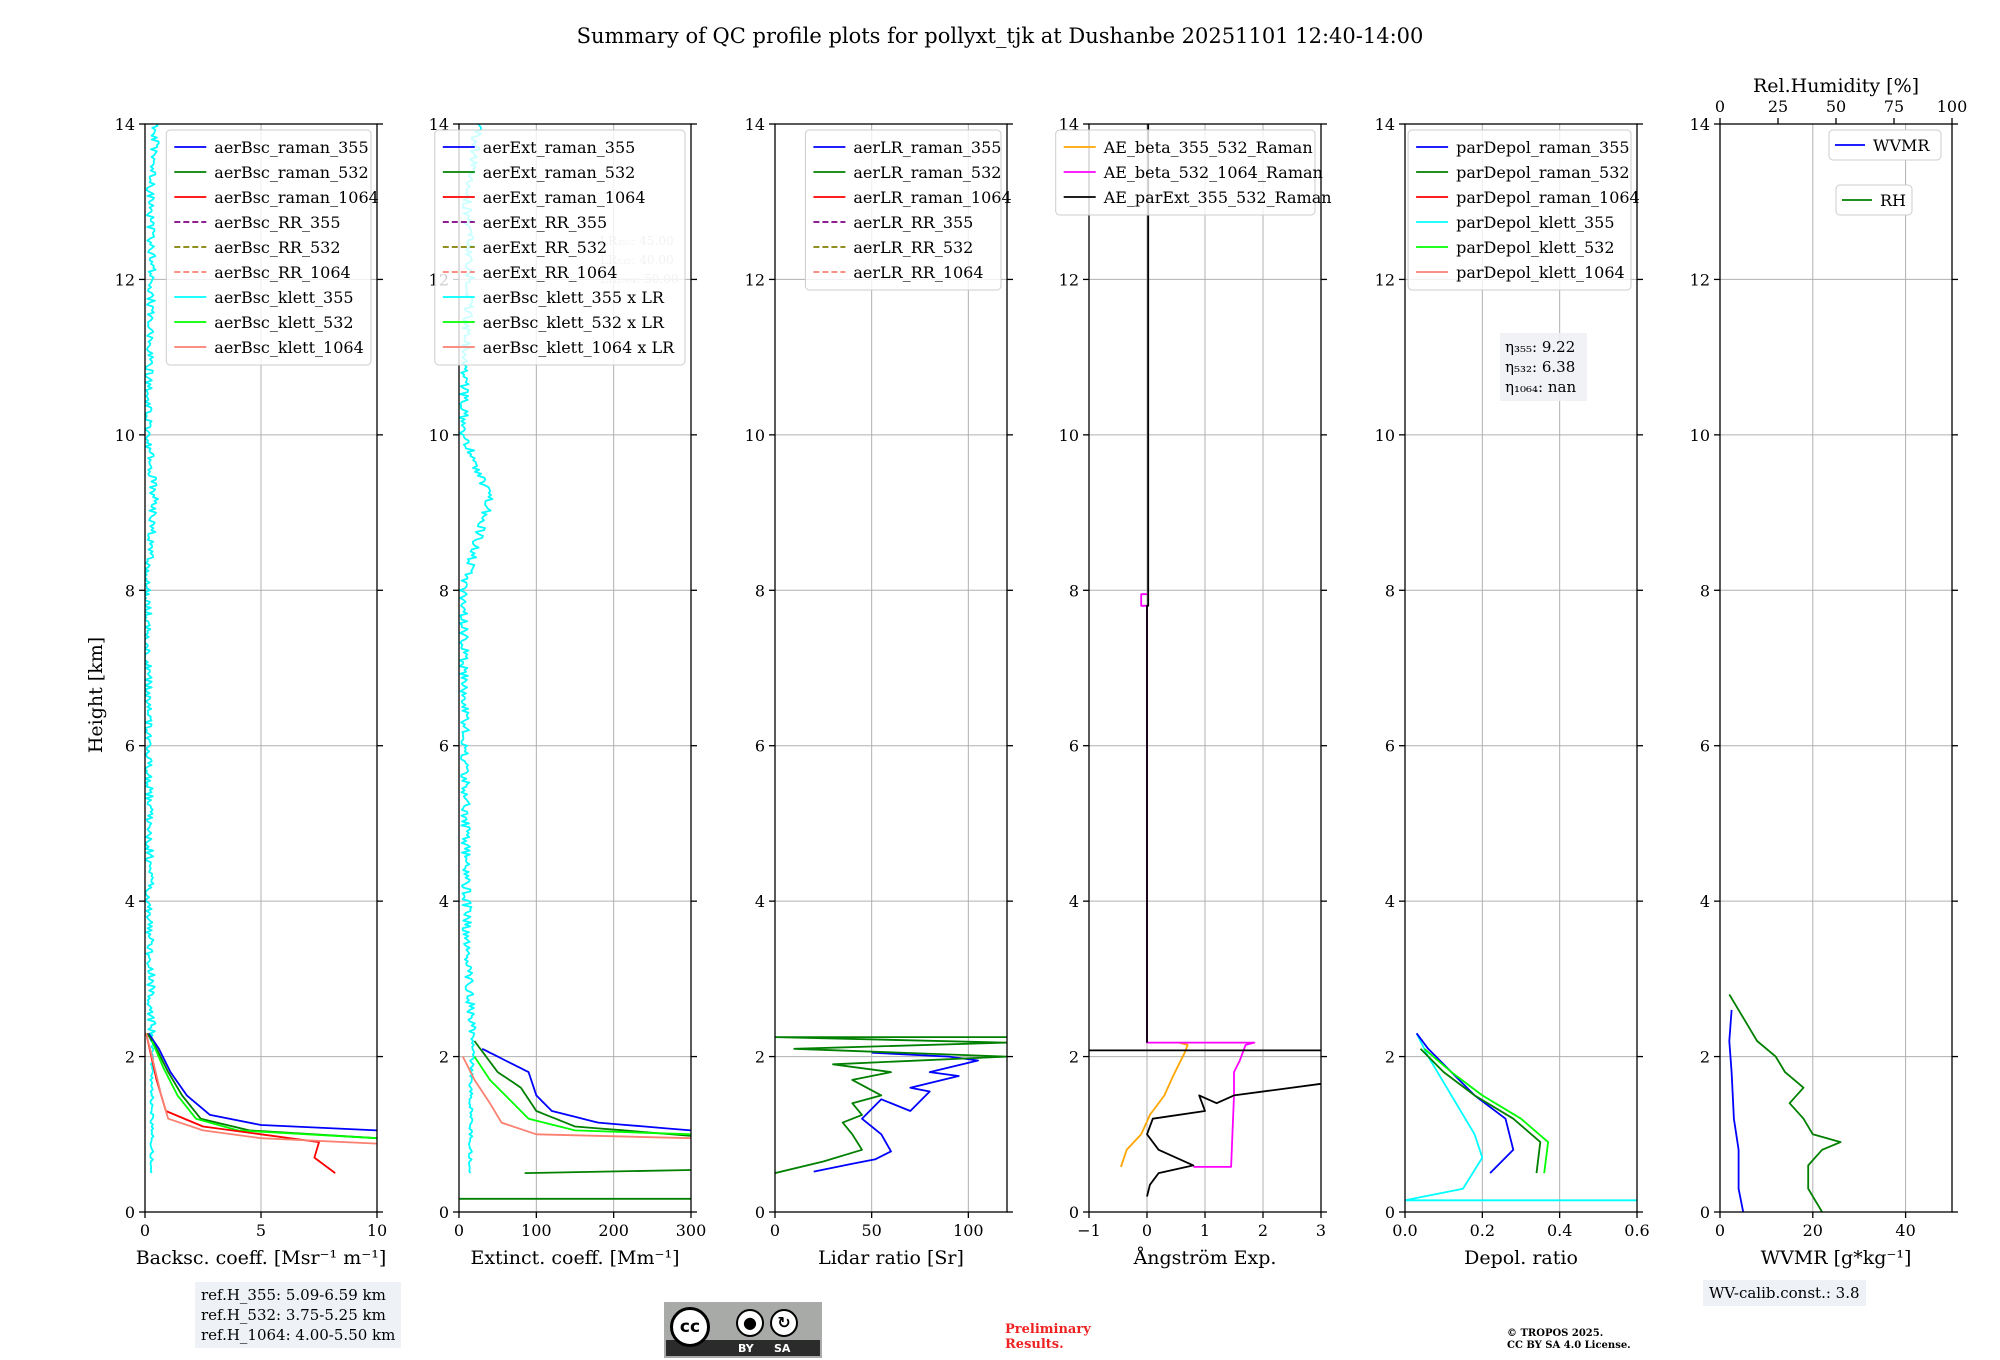 The width and height of the screenshot is (2000, 1360). I want to click on legend-label: parDepol_klett_355, so click(1535, 222).